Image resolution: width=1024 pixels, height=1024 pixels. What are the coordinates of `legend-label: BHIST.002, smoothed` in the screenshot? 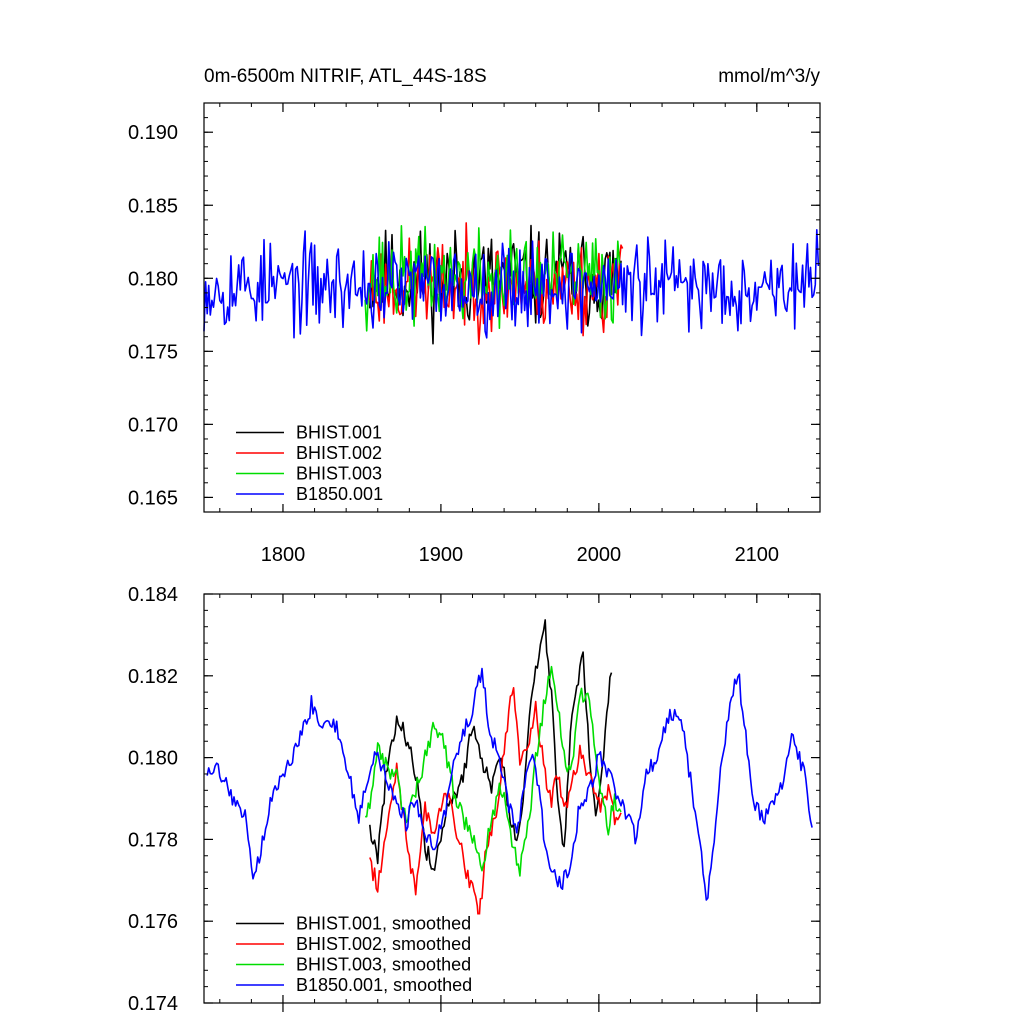 It's located at (383, 944).